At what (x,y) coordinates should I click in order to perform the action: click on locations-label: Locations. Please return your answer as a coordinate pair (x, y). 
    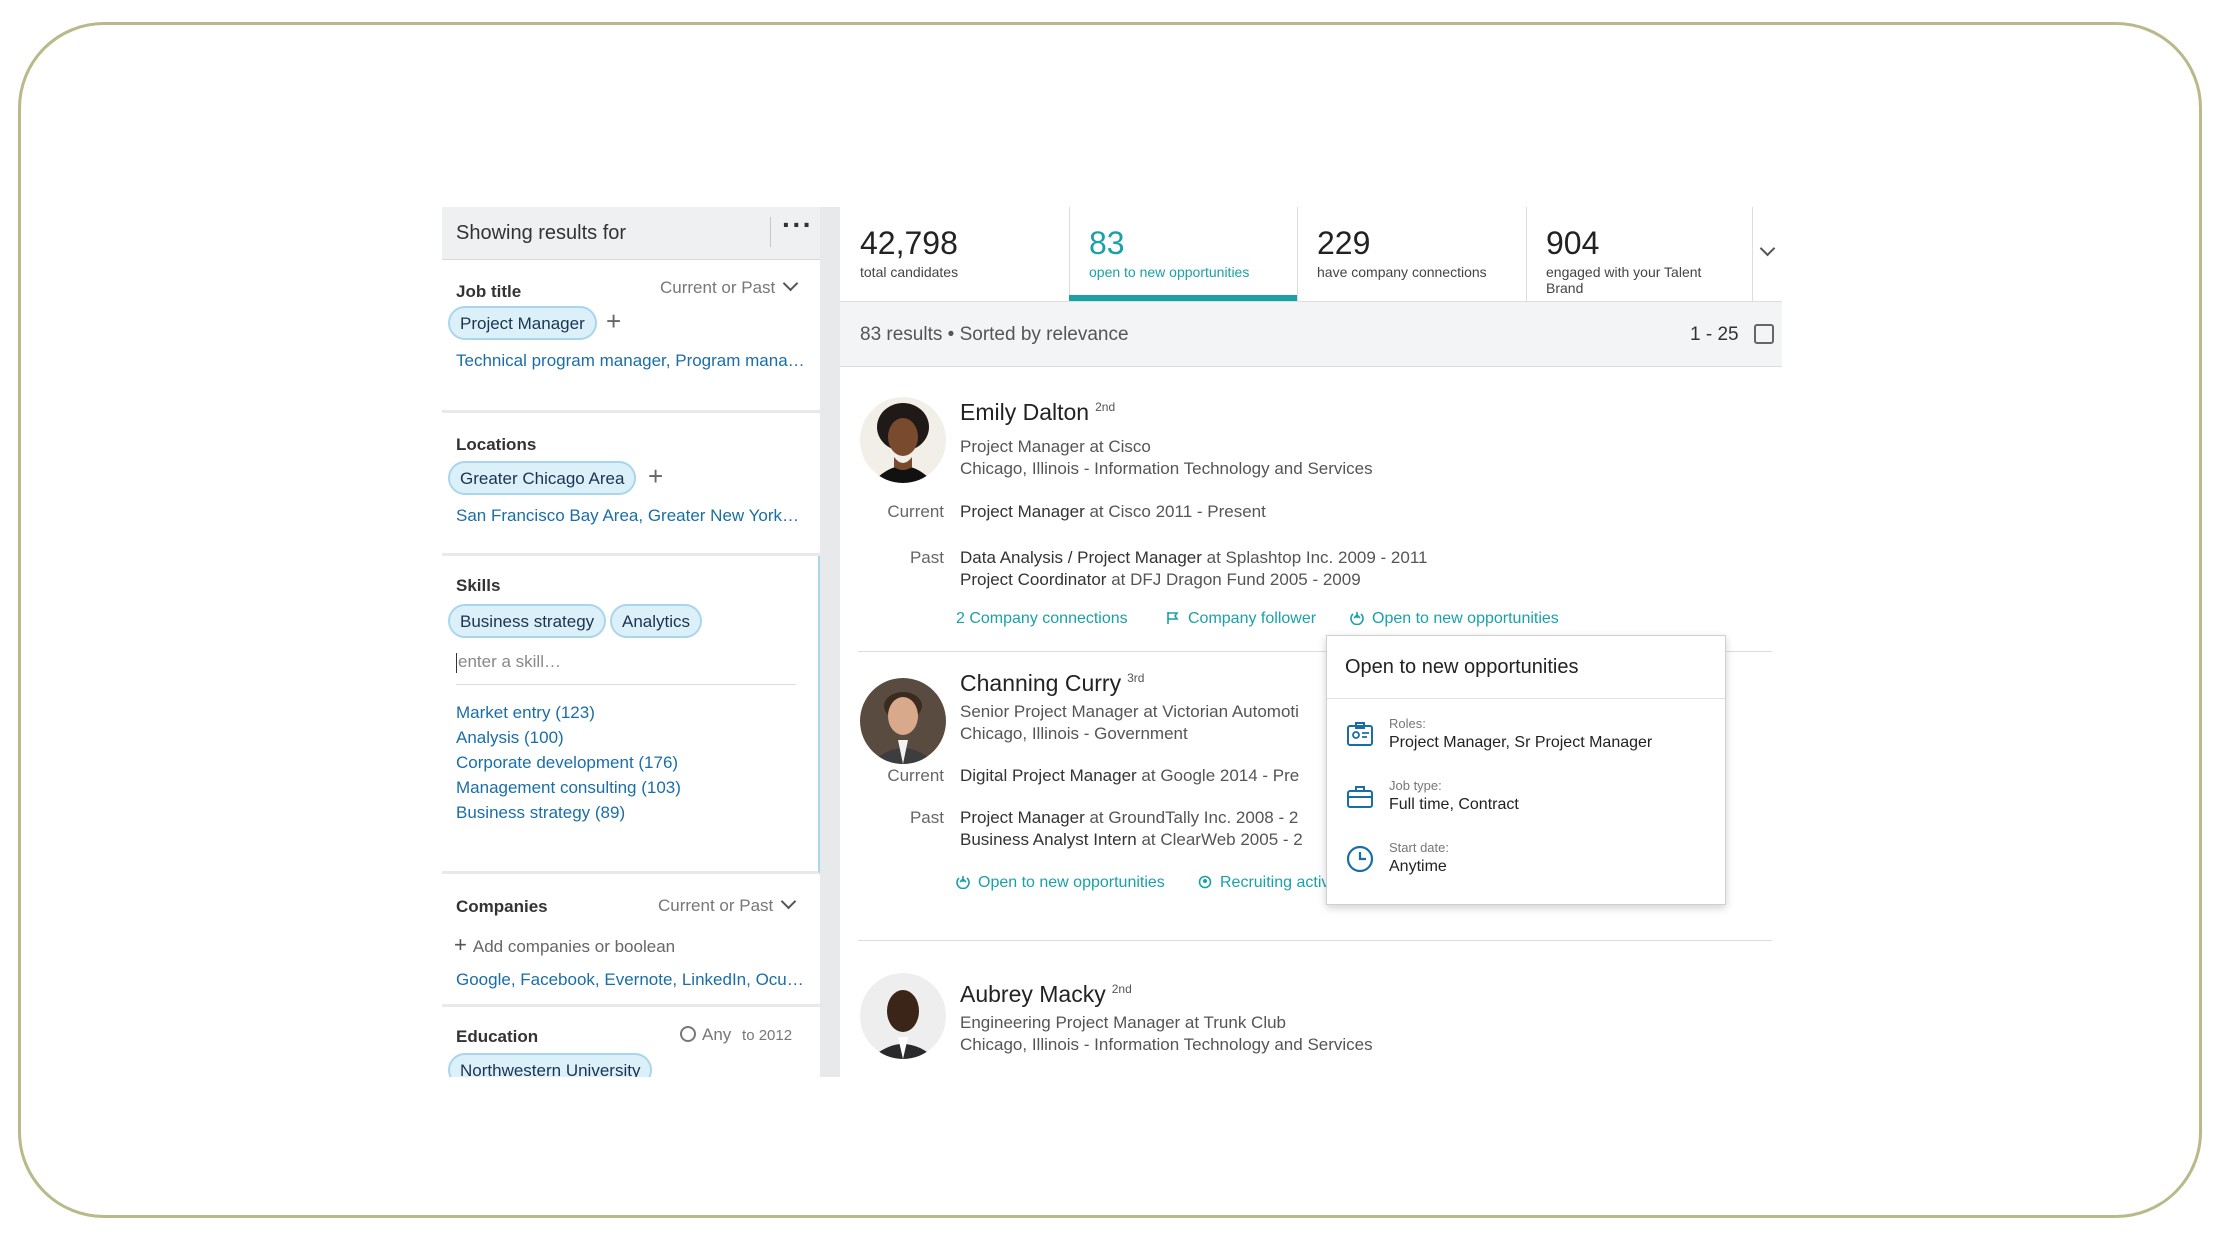
    Looking at the image, I should click on (496, 444).